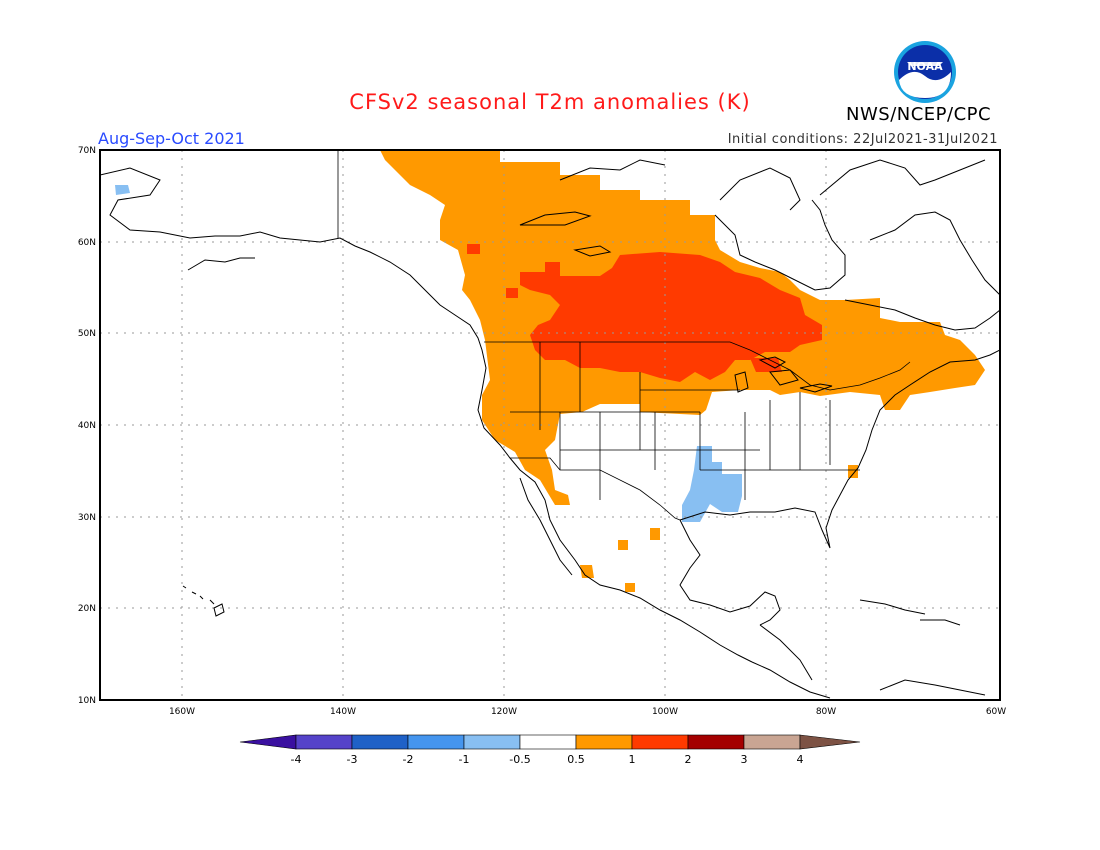 The height and width of the screenshot is (850, 1100). I want to click on colorbar-min-arrow, so click(268, 742).